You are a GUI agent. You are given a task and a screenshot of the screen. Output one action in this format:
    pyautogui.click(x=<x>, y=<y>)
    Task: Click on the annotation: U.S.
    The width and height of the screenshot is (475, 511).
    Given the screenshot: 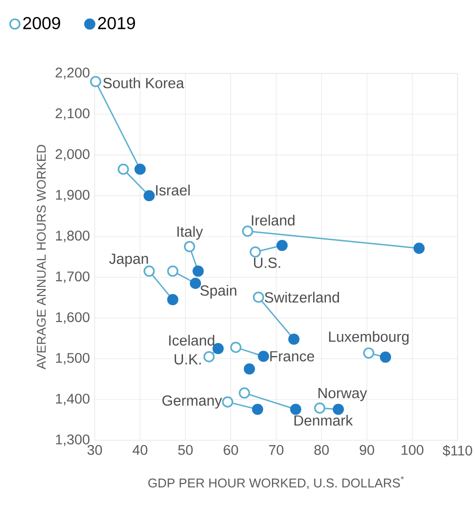 What is the action you would take?
    pyautogui.click(x=267, y=263)
    